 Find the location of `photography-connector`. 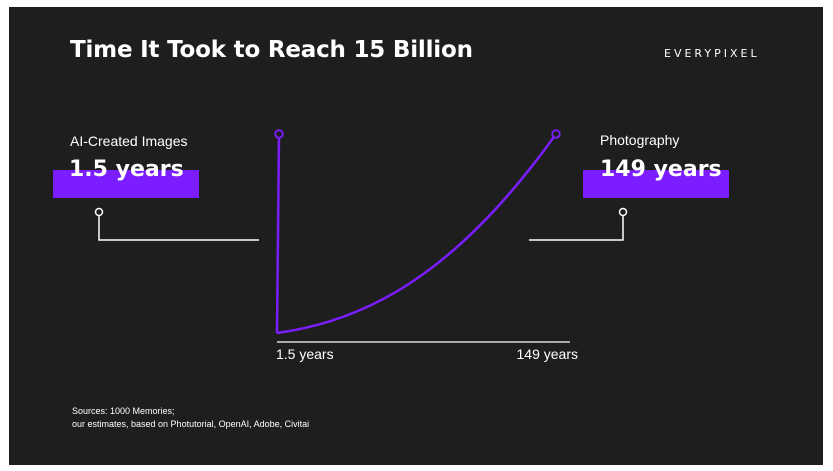

photography-connector is located at coordinates (576, 228).